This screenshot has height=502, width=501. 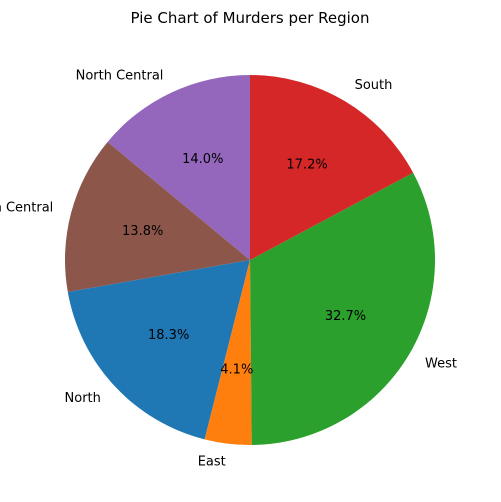 What do you see at coordinates (374, 85) in the screenshot?
I see `slice-label-south: South` at bounding box center [374, 85].